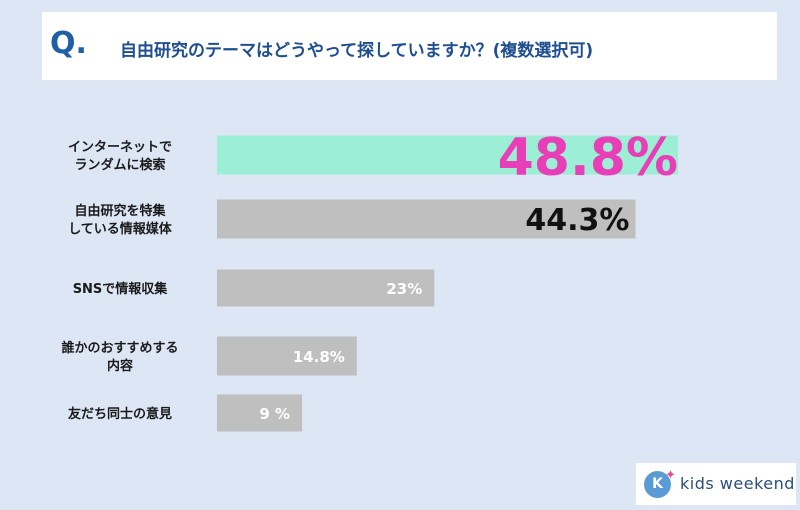 This screenshot has height=510, width=800. Describe the element at coordinates (121, 289) in the screenshot. I see `category-label-2-0: SNSで情報収集` at that location.